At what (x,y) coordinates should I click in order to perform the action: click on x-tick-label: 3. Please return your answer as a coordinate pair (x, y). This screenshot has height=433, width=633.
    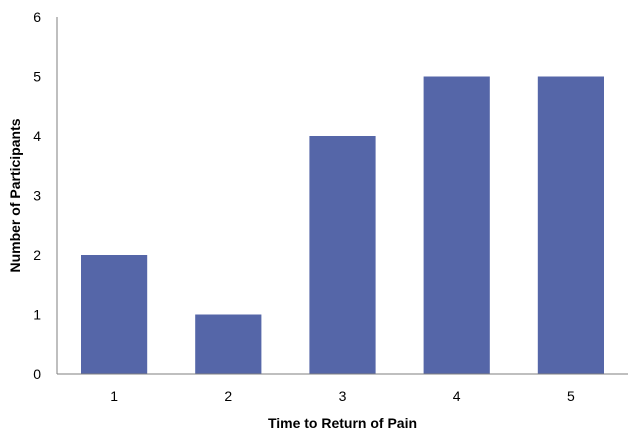
    Looking at the image, I should click on (343, 396).